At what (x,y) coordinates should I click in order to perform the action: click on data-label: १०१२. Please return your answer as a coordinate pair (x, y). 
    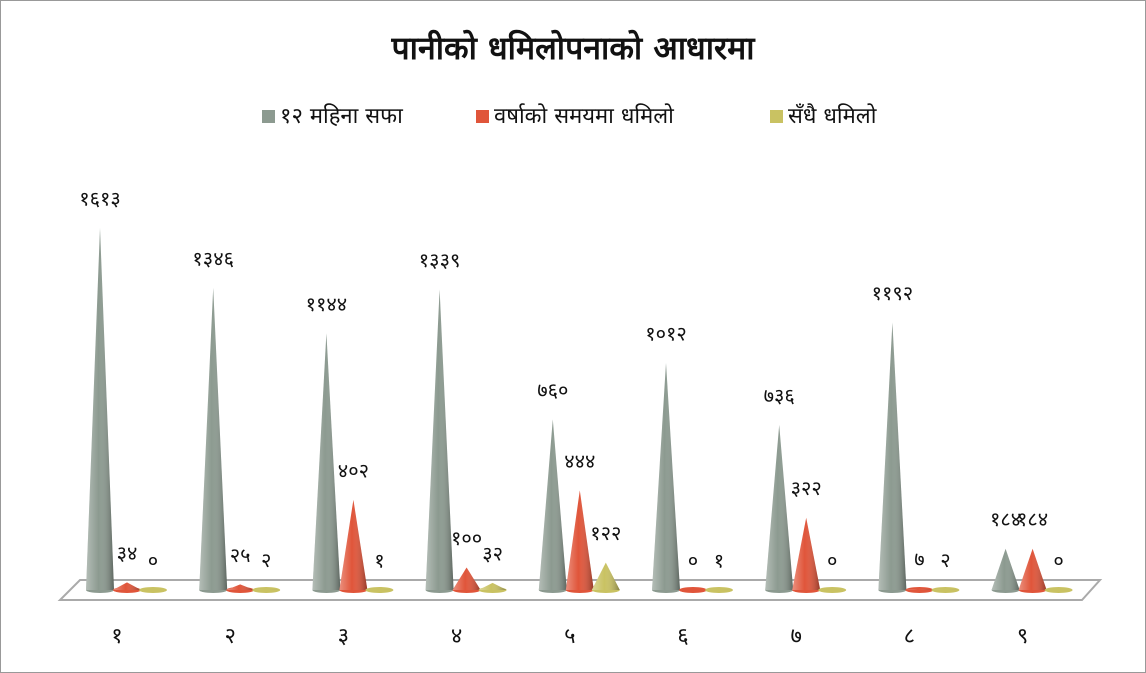
    Looking at the image, I should click on (666, 333).